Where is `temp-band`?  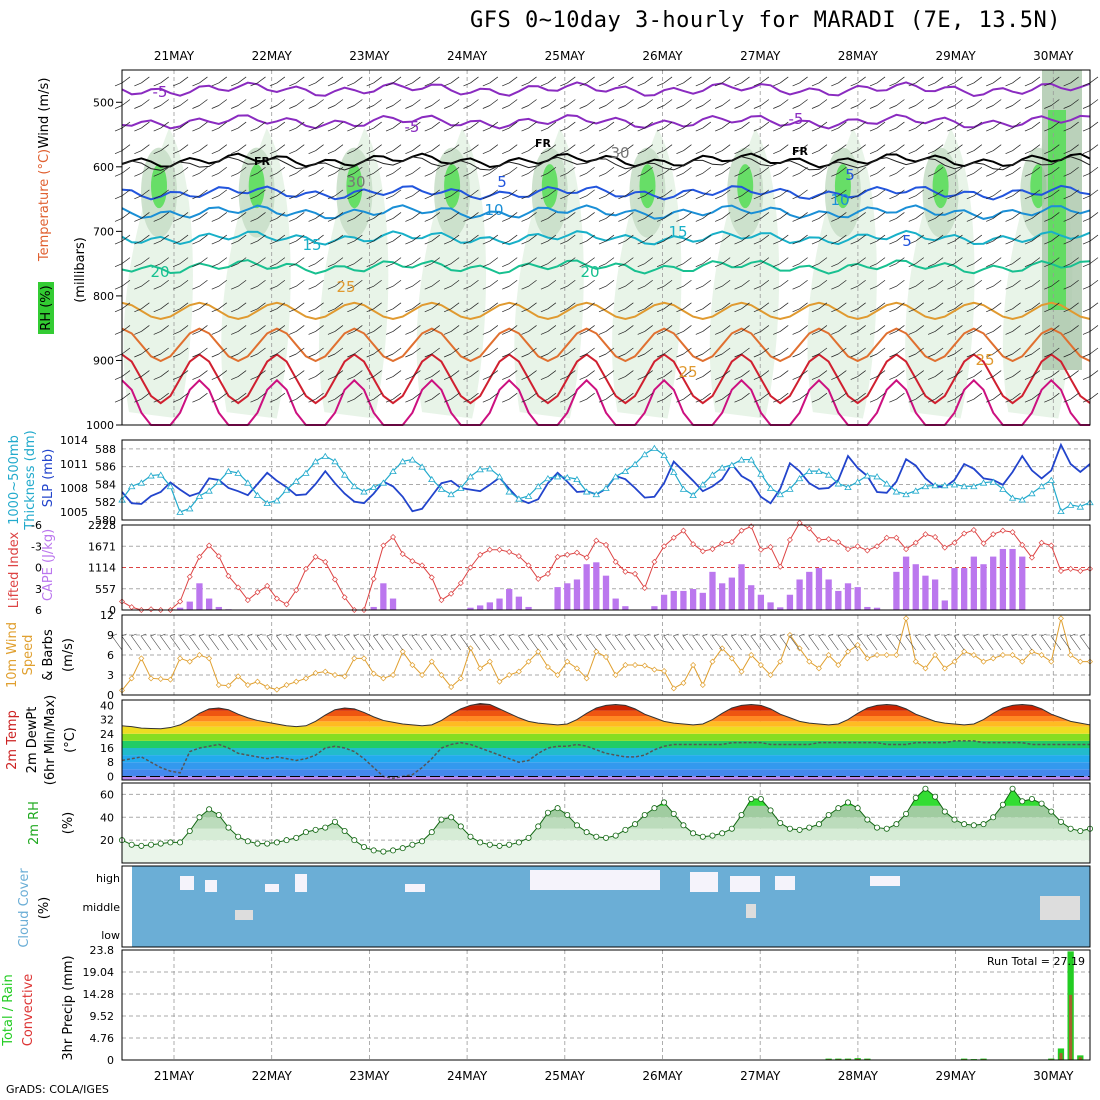
temp-band is located at coordinates (606, 708).